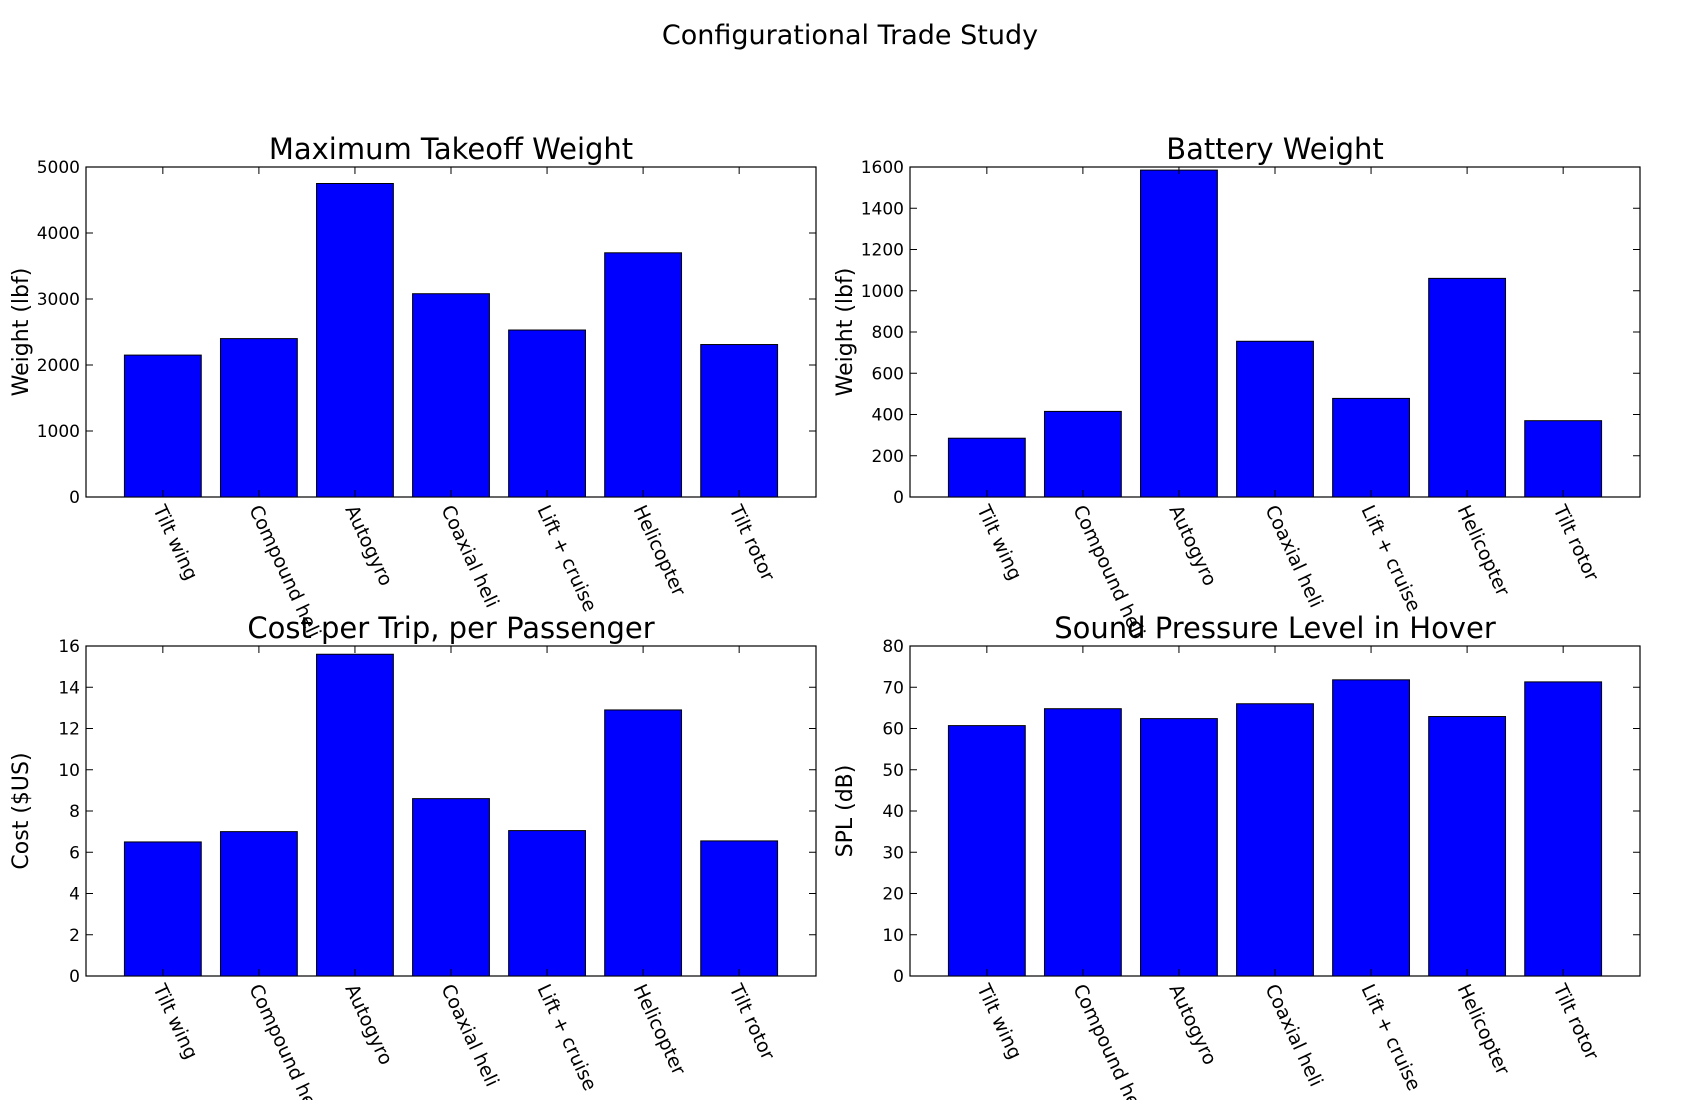  I want to click on y-tick-label: 600, so click(888, 374).